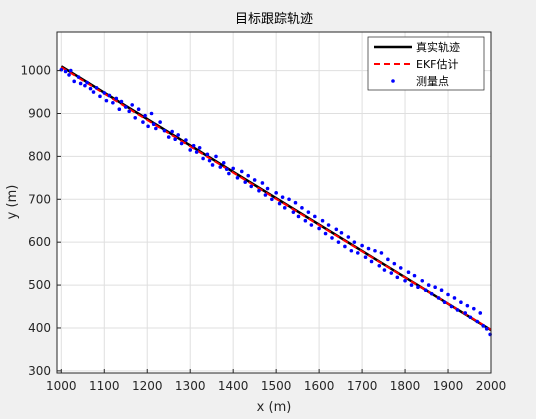  What do you see at coordinates (393, 81) in the screenshot?
I see `legend-swatch-measurements` at bounding box center [393, 81].